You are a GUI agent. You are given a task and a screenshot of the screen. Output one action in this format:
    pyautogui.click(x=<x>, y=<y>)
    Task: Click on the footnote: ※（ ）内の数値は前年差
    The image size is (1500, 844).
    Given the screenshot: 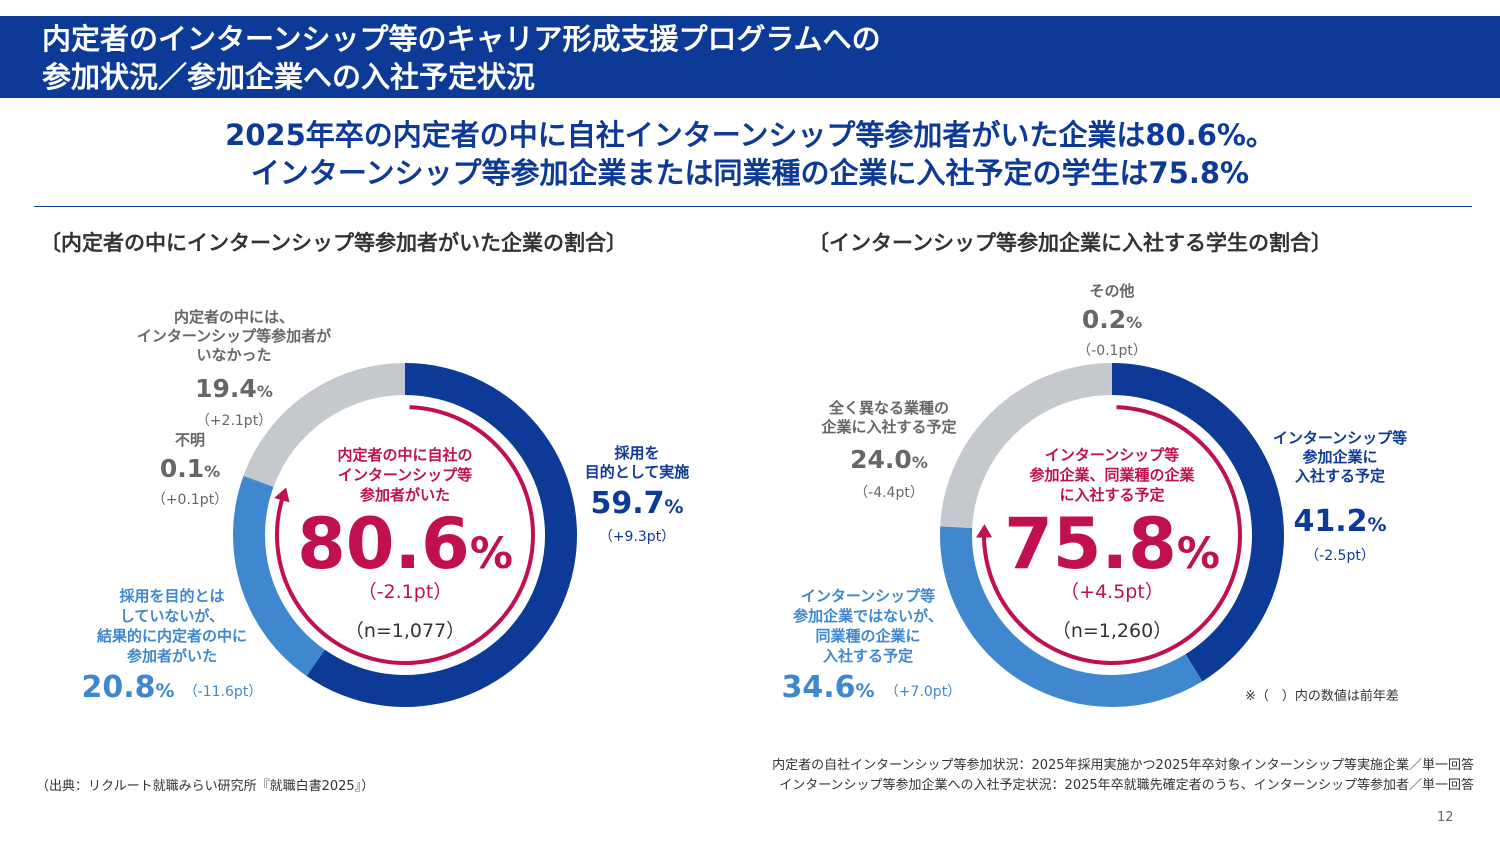 What is the action you would take?
    pyautogui.click(x=1322, y=696)
    